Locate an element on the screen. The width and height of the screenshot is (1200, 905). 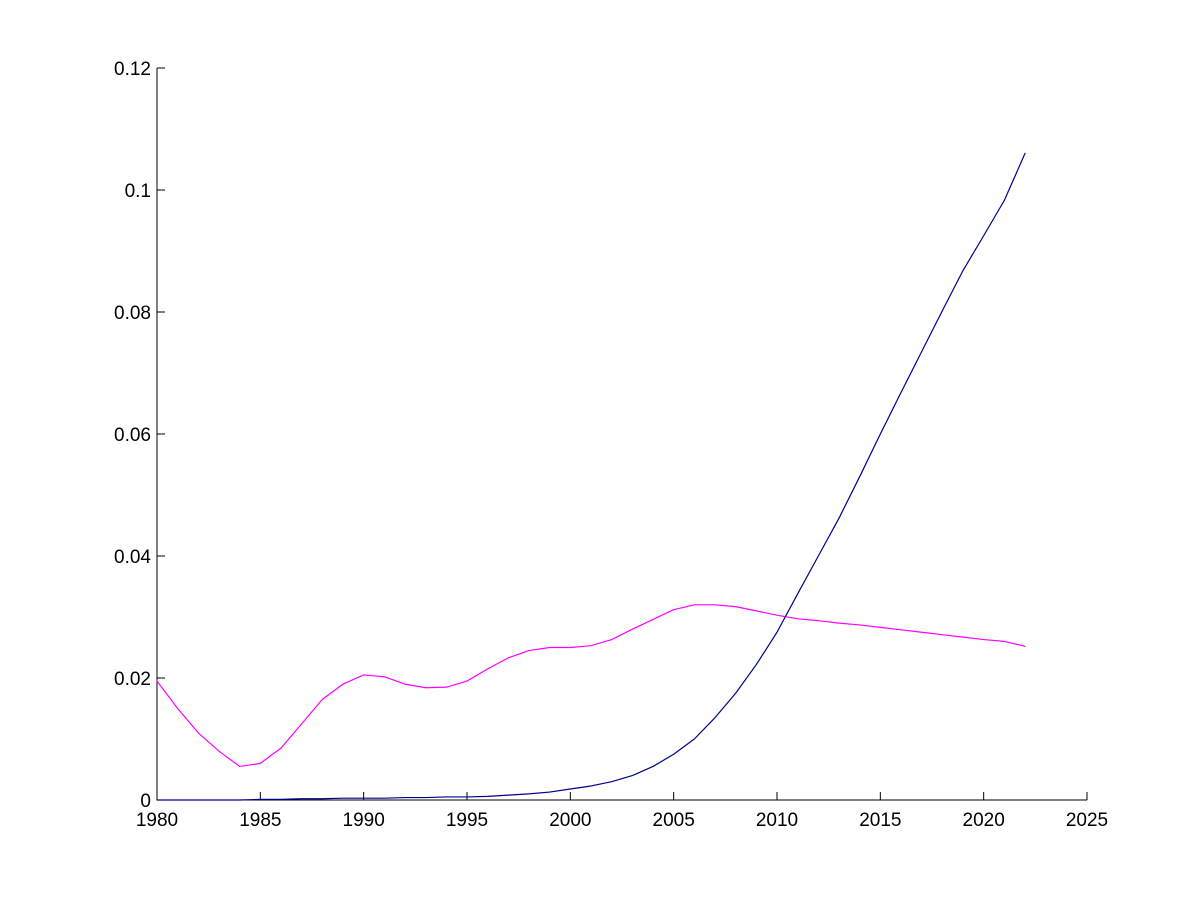
x-tick-label: 1985 is located at coordinates (260, 820).